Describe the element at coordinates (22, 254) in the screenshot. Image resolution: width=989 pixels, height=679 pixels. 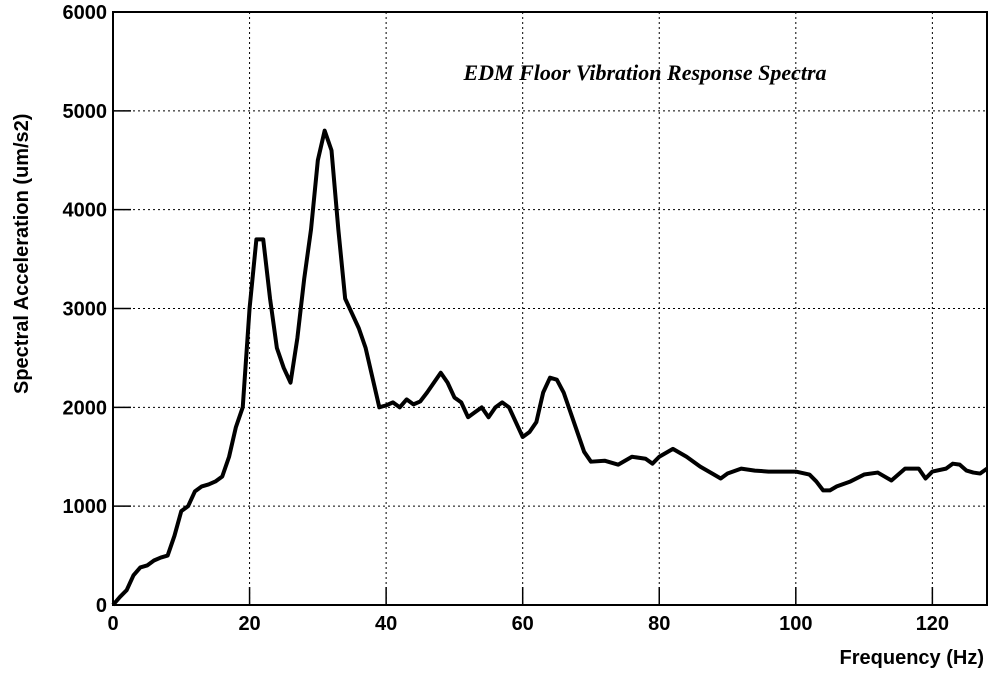
I see `y-axis-label: Spectral Acceleration (um/s2)` at that location.